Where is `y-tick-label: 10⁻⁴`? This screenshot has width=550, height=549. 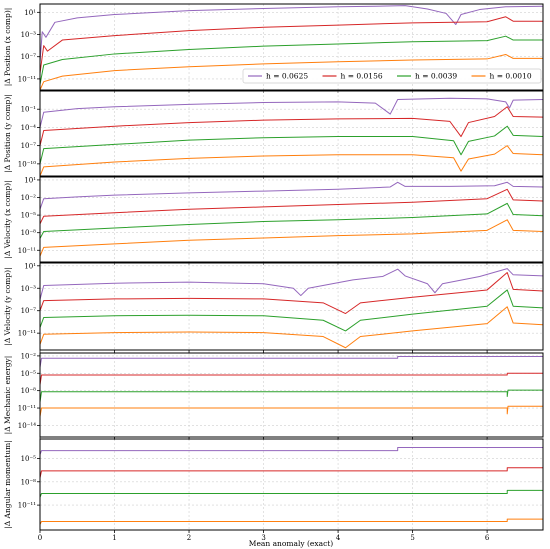 y-tick-label: 10⁻⁴ is located at coordinates (29, 128).